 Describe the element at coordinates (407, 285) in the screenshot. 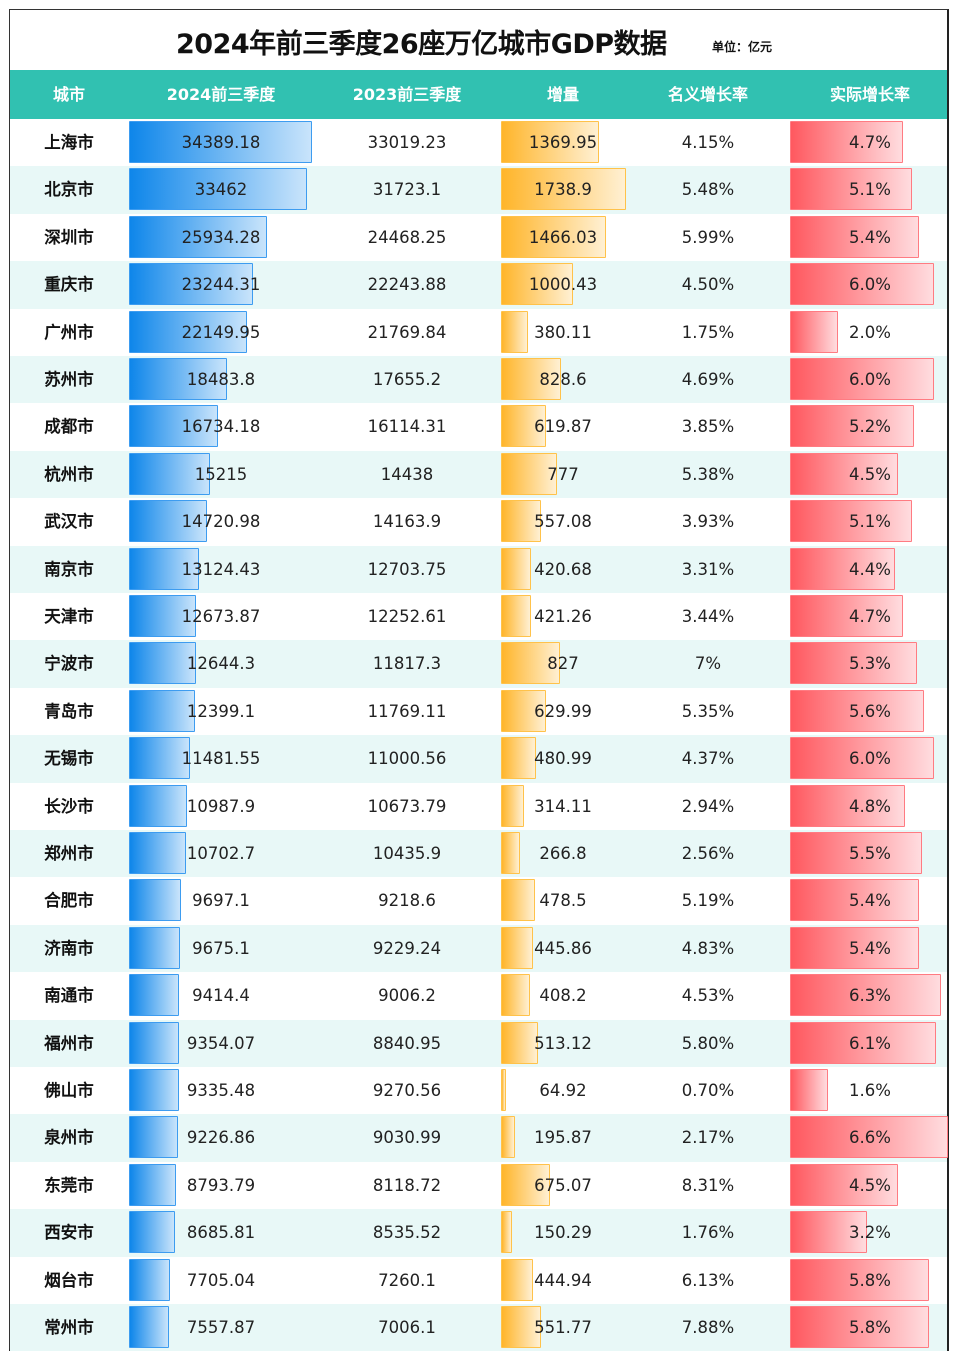

I see `gdp2023-value: 22243.88` at that location.